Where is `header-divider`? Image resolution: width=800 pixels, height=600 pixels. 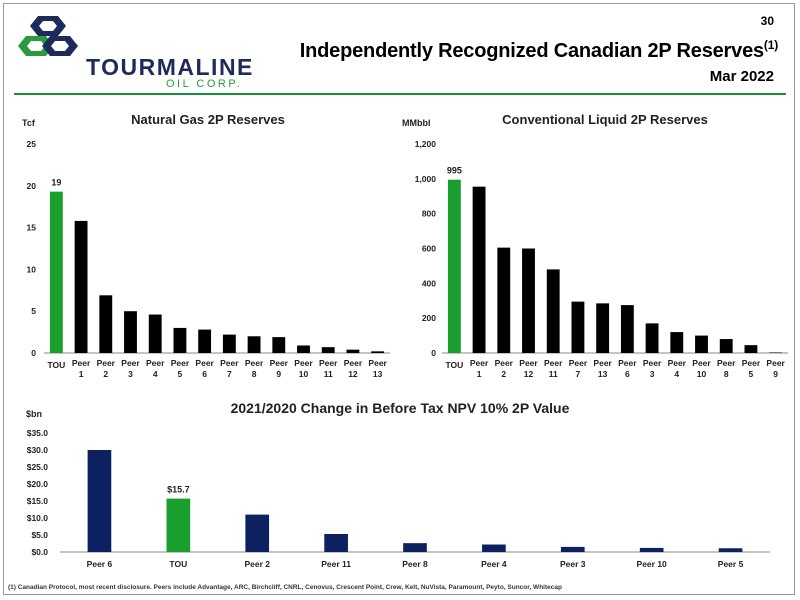 header-divider is located at coordinates (400, 94).